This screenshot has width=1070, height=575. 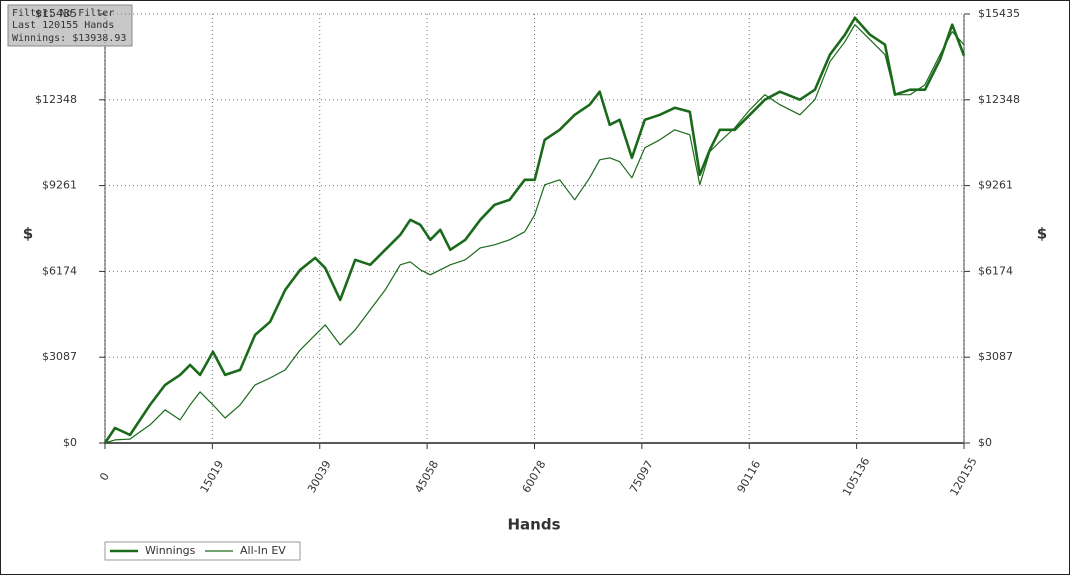 What do you see at coordinates (70, 442) in the screenshot?
I see `y-tick-label: $0` at bounding box center [70, 442].